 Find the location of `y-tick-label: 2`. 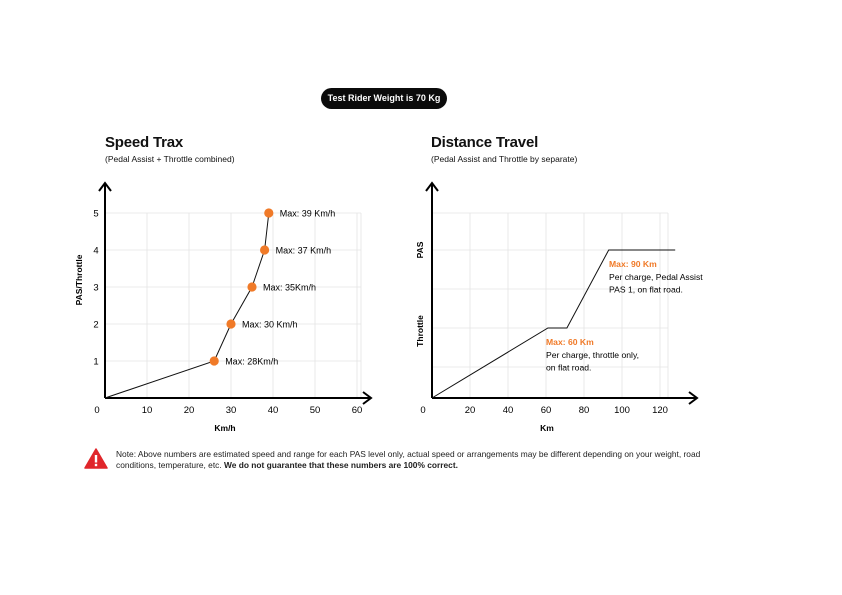

y-tick-label: 2 is located at coordinates (95, 325).